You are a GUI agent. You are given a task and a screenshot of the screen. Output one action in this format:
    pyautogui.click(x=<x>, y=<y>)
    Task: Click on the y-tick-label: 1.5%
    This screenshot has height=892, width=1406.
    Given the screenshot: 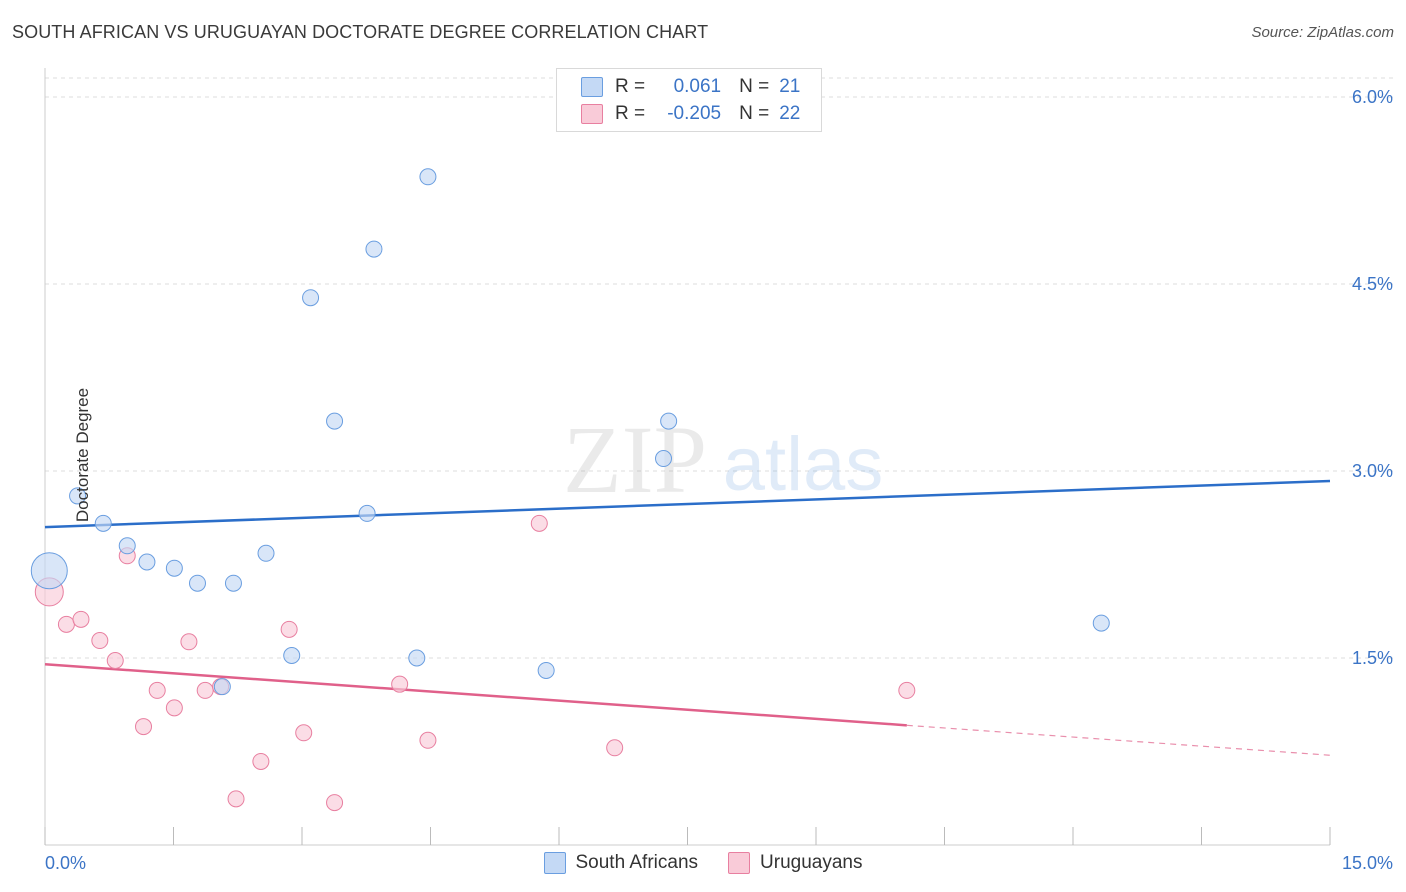 What is the action you would take?
    pyautogui.click(x=1372, y=658)
    